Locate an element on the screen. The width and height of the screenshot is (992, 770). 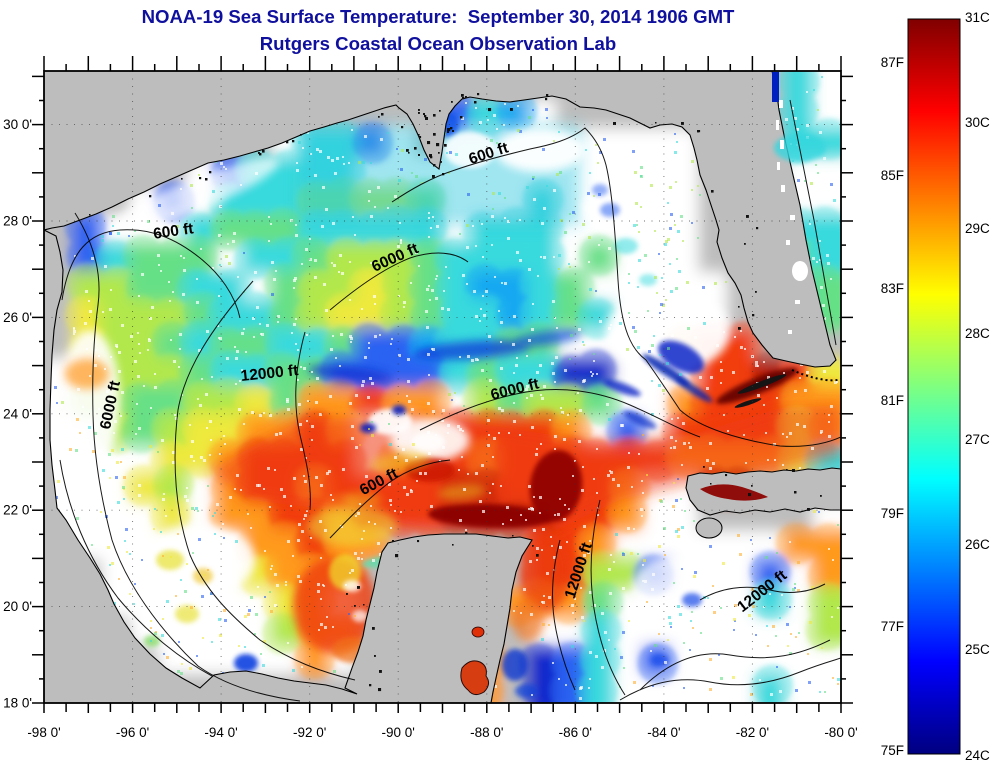
svg-text: 20 0' is located at coordinates (17, 606).